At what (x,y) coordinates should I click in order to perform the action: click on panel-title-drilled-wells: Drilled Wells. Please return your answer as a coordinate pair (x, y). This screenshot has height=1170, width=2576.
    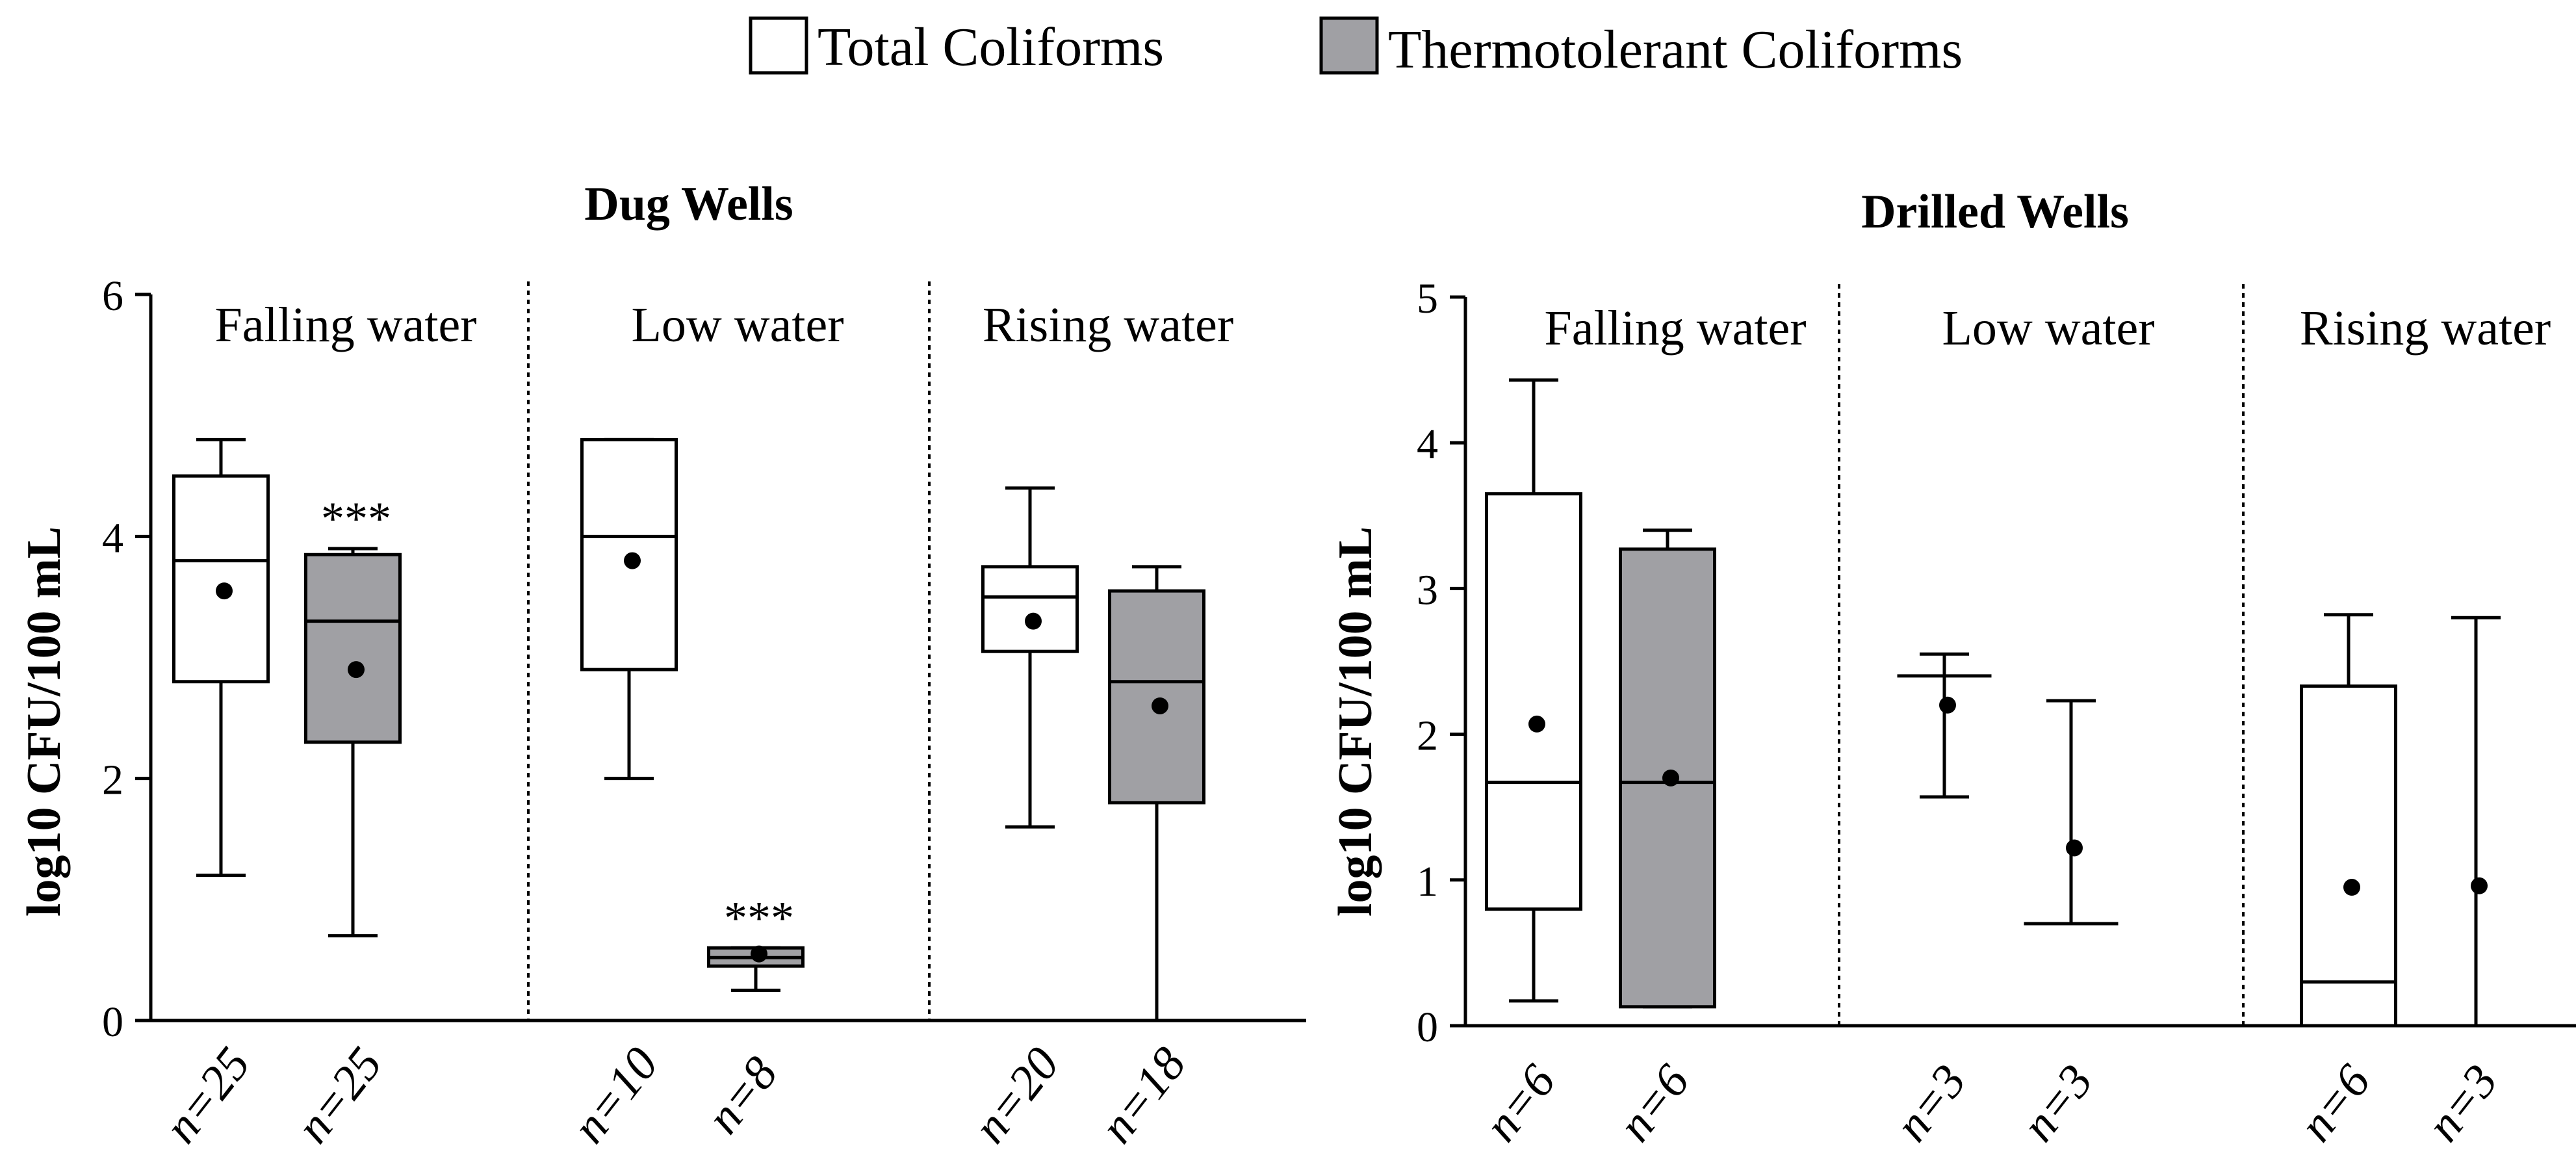
    Looking at the image, I should click on (1995, 212).